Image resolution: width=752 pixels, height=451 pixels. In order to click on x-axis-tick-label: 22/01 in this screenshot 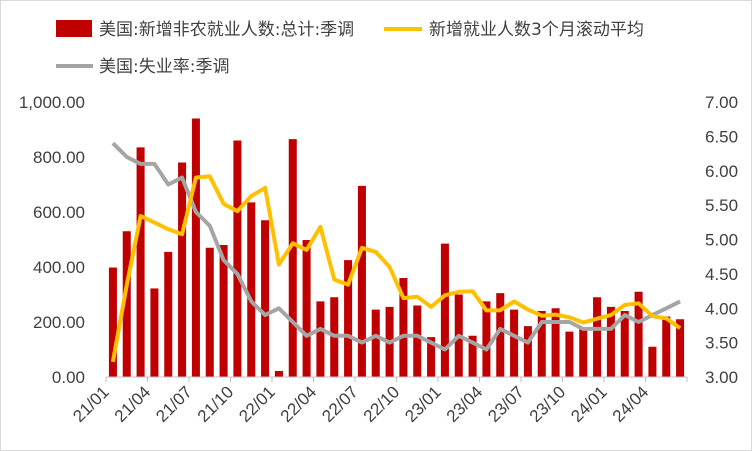, I will do `click(257, 404)`.